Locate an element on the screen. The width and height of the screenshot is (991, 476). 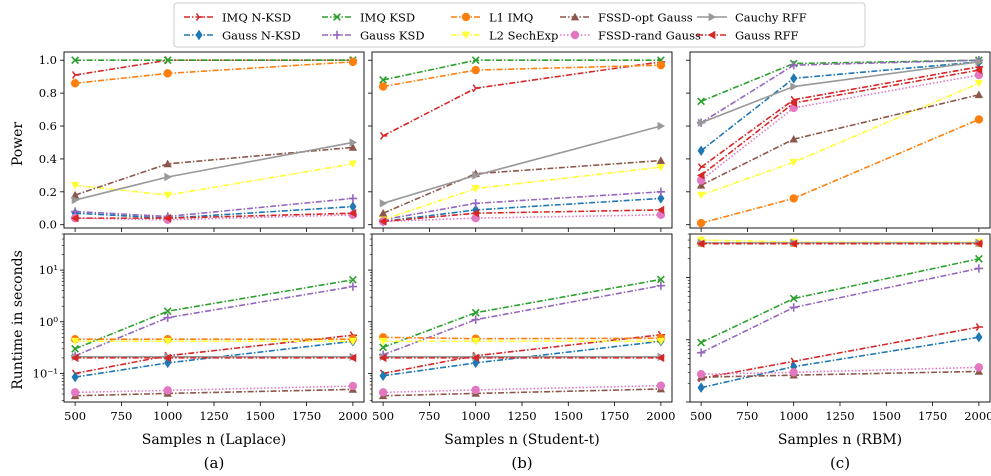
legend-label-gauss-rff: Gauss RFF is located at coordinates (767, 36).